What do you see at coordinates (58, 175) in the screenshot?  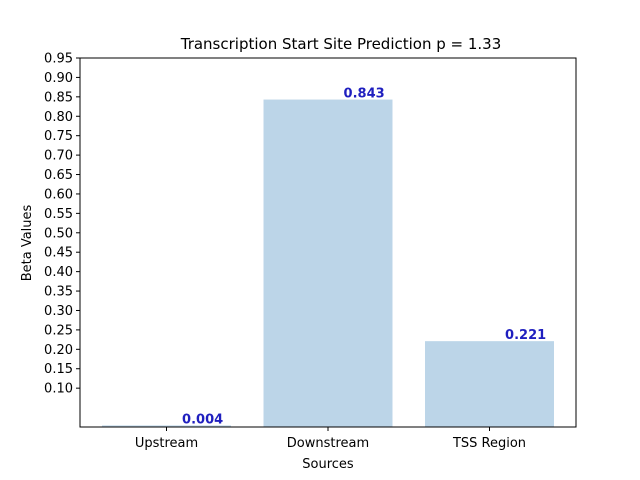 I see `y-tick-label: 0.65` at bounding box center [58, 175].